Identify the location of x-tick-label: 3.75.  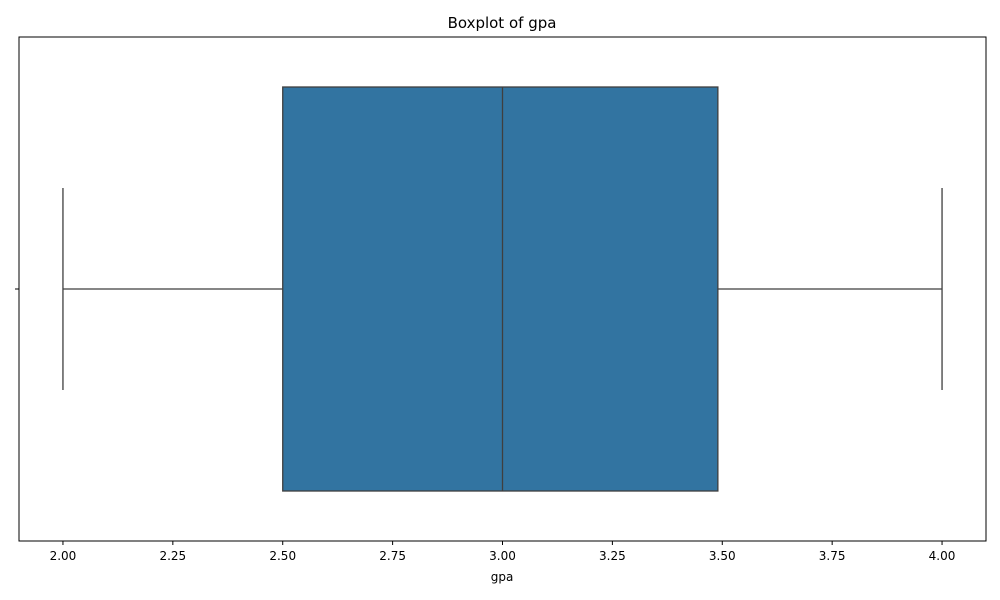
(832, 556).